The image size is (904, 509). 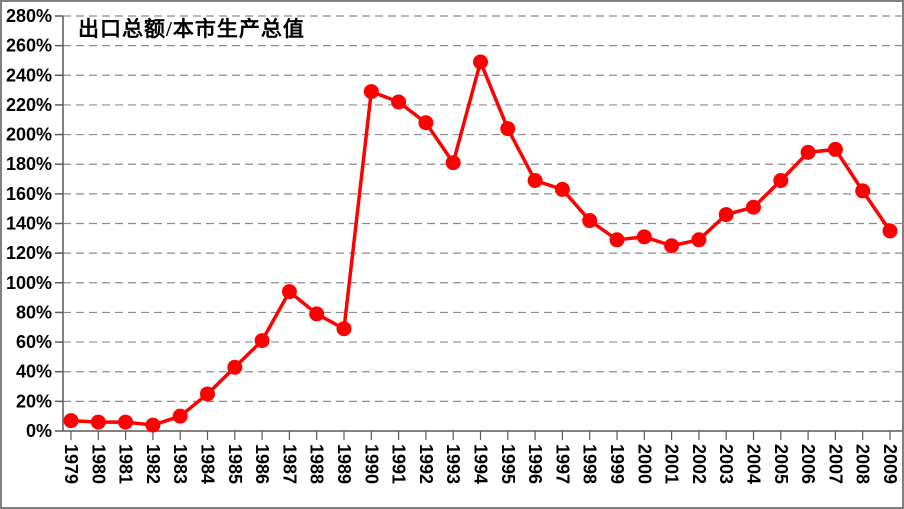 I want to click on y-tick-label: 80%, so click(x=34, y=312).